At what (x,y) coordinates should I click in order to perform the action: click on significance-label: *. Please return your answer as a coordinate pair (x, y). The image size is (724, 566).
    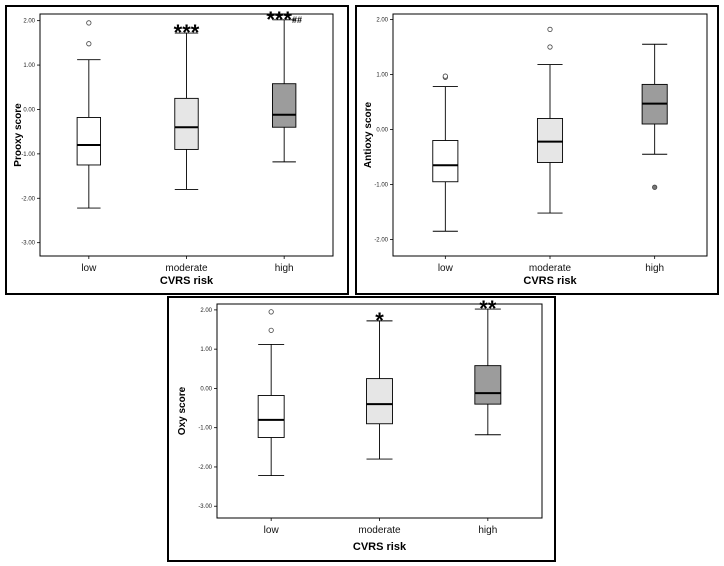
    Looking at the image, I should click on (379, 320).